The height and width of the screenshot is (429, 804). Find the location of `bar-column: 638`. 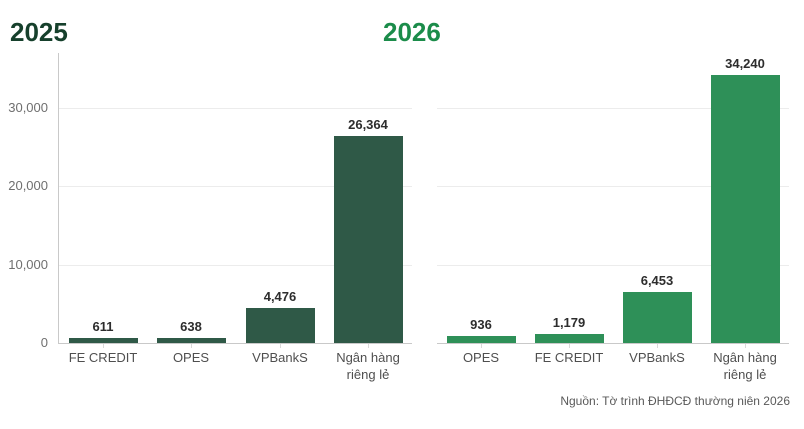

bar-column: 638 is located at coordinates (191, 198).